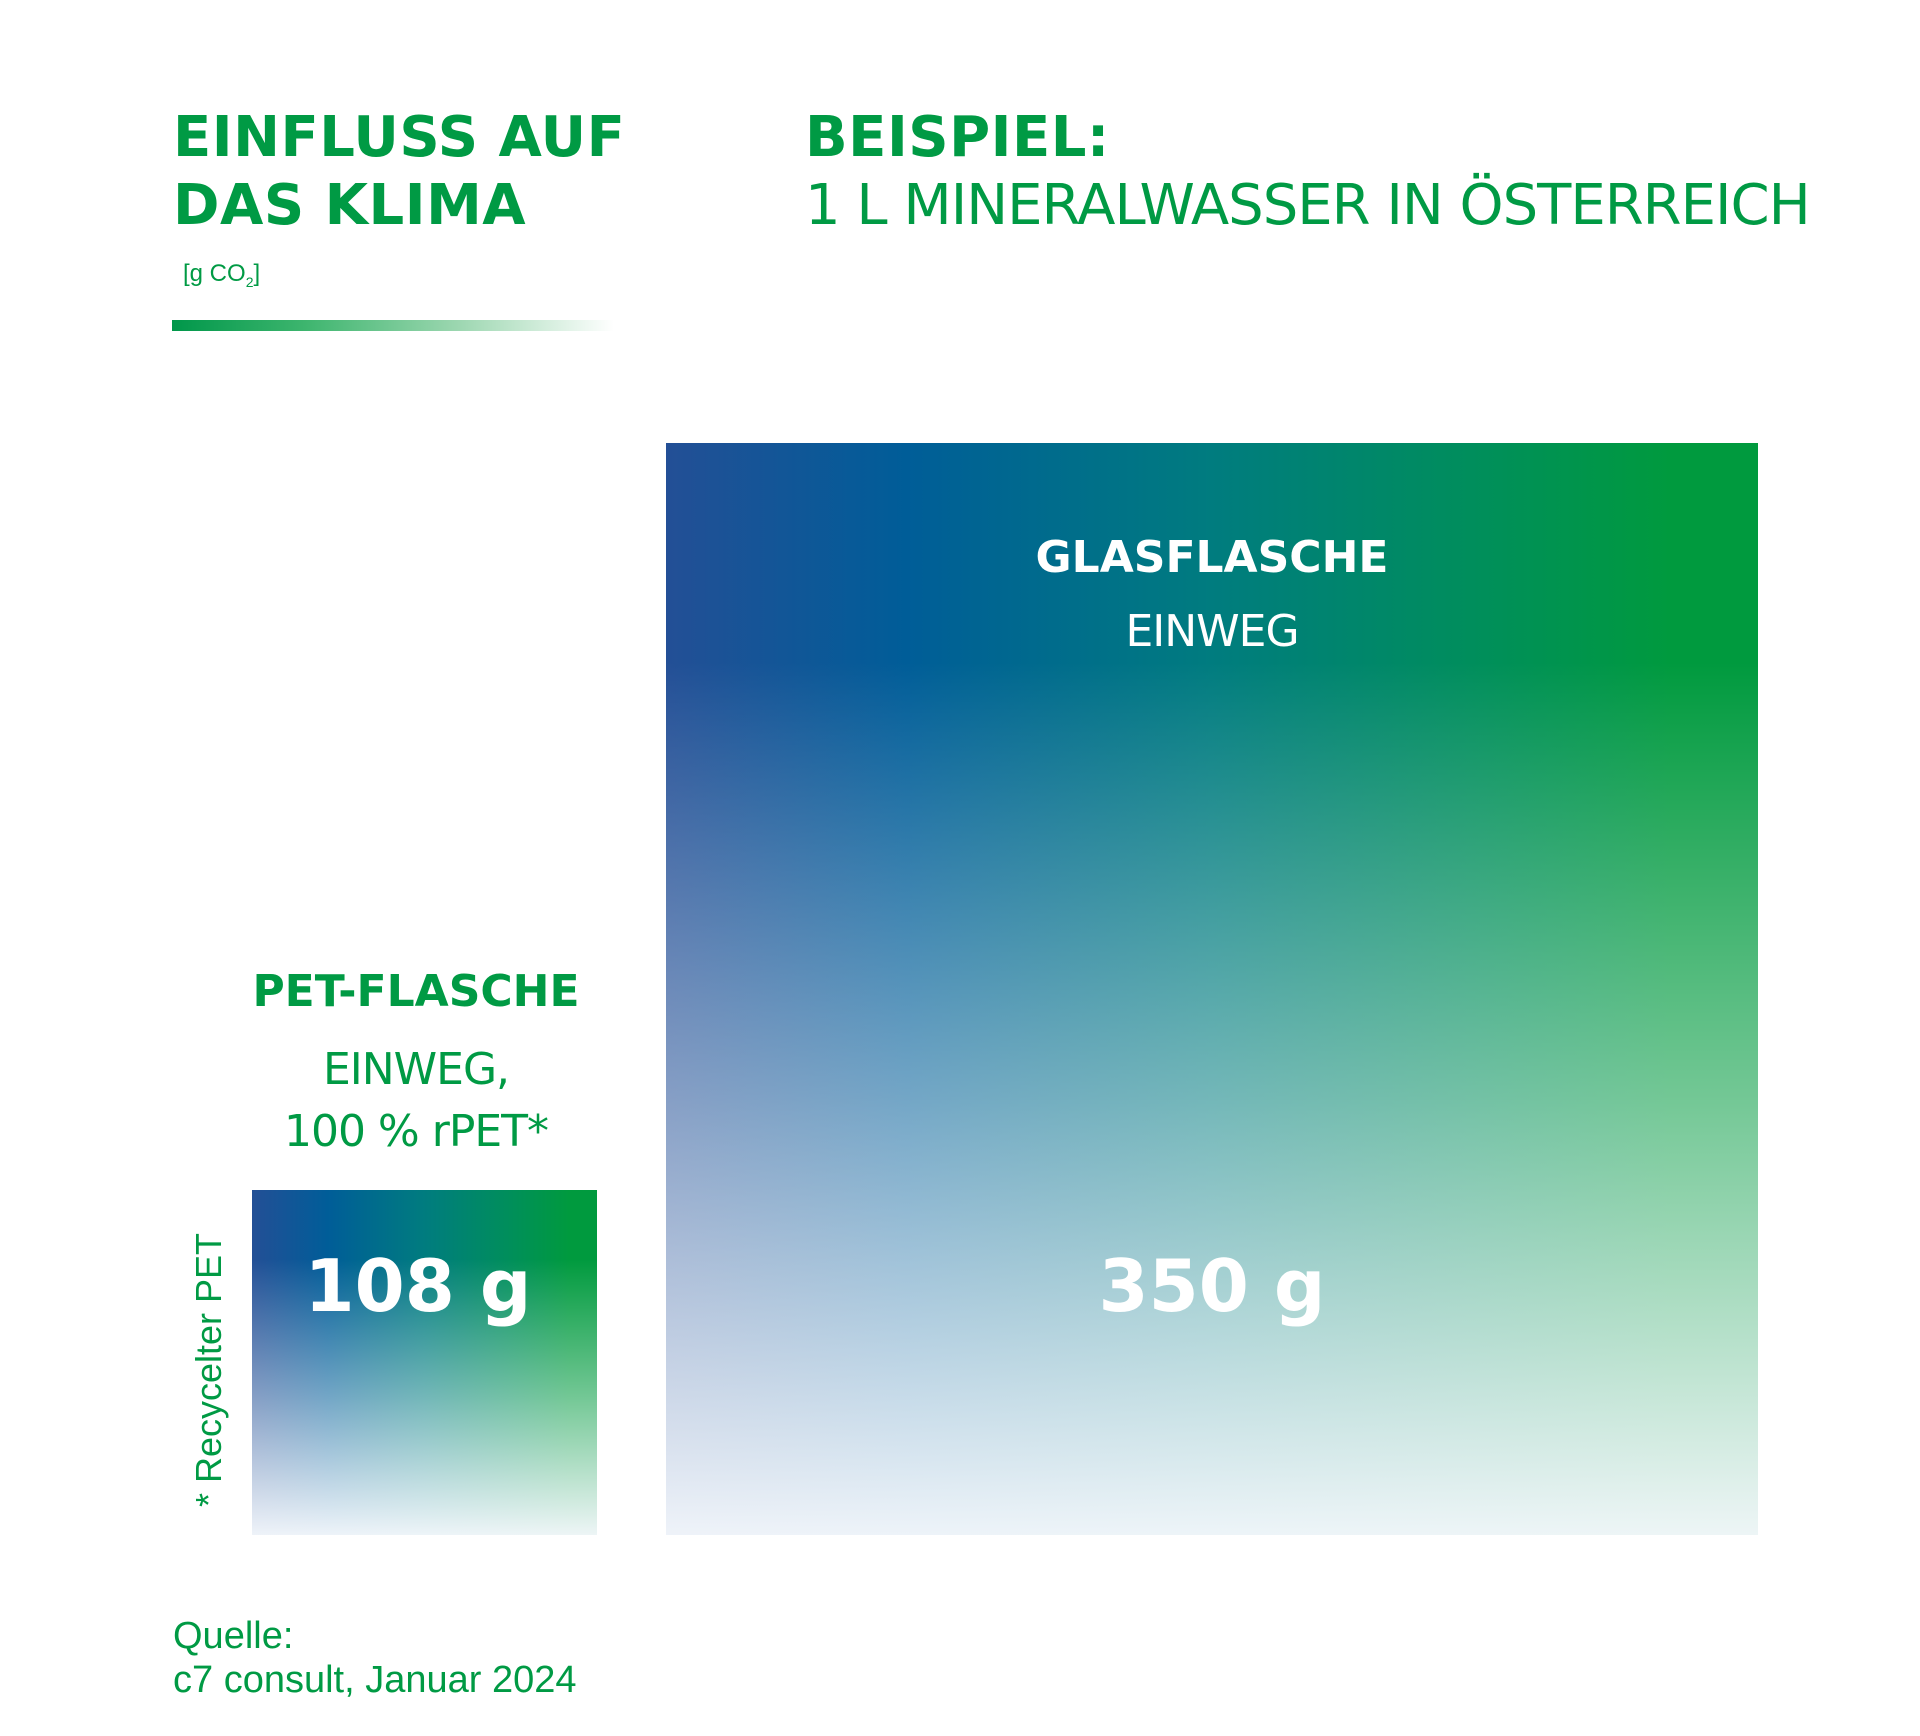  I want to click on example-title-line2: 1 L MINERALWASSER IN ÖSTERREICH, so click(1308, 205).